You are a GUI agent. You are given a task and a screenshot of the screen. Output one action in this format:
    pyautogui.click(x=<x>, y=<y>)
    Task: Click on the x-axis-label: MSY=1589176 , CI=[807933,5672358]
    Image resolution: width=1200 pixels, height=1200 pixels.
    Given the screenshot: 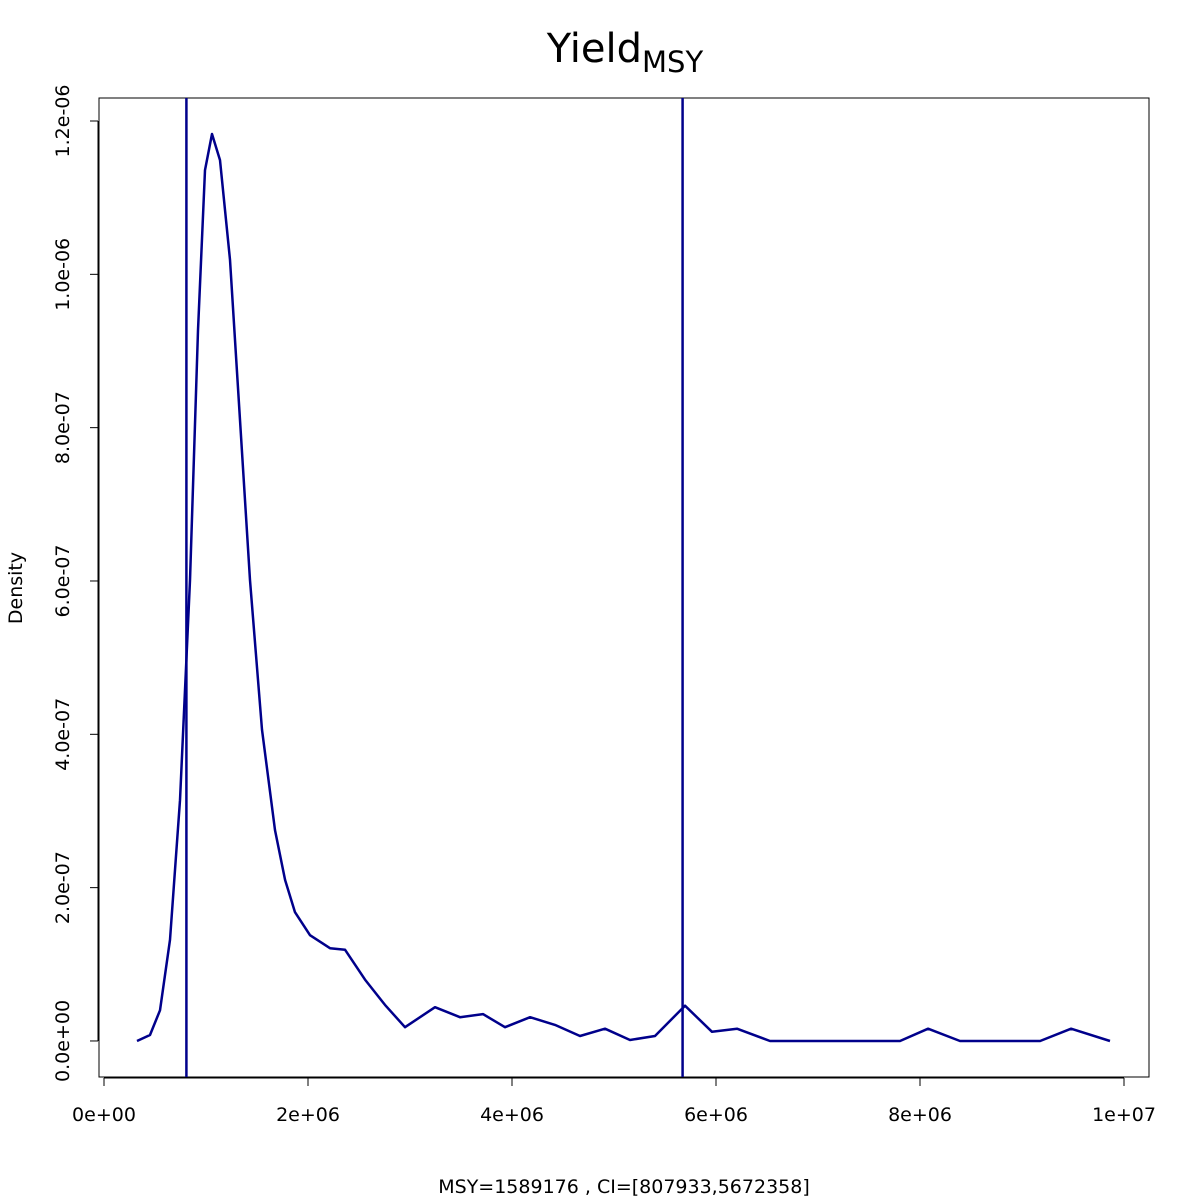 What is the action you would take?
    pyautogui.click(x=624, y=1187)
    